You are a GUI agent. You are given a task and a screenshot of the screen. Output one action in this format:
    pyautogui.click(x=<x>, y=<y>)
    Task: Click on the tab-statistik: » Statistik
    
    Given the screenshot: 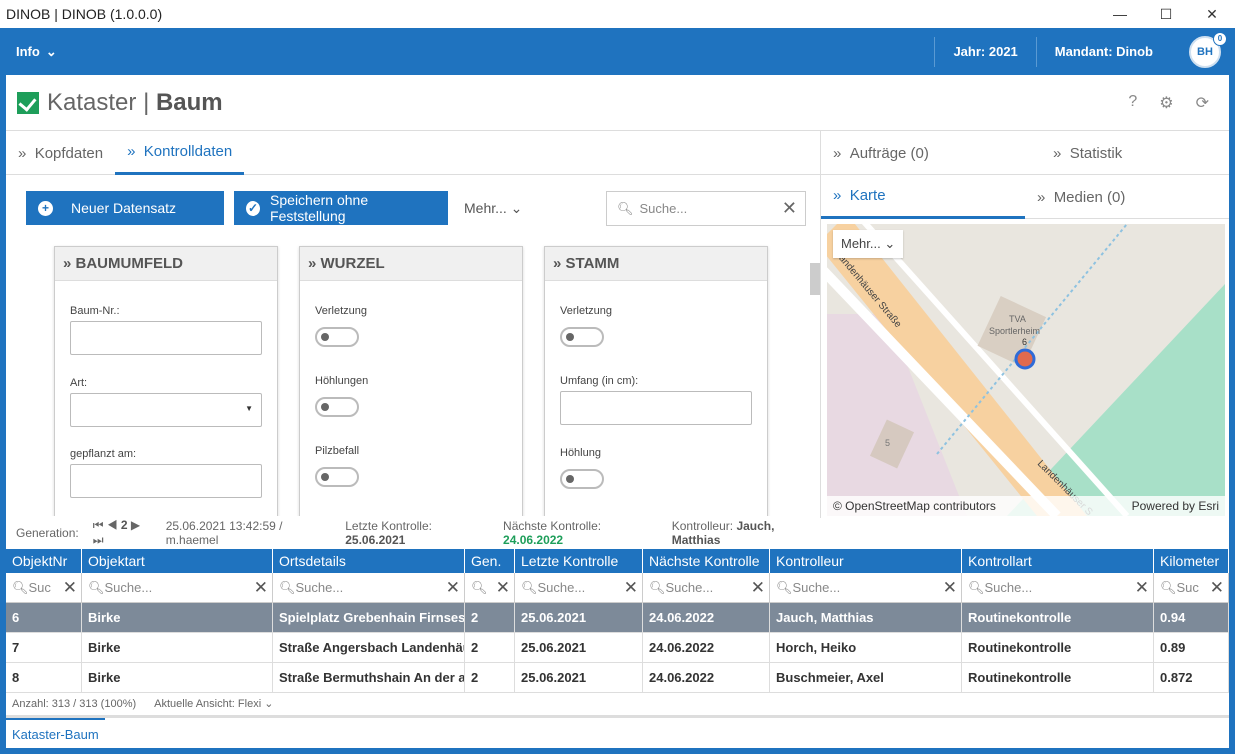 What is the action you would take?
    pyautogui.click(x=1088, y=153)
    